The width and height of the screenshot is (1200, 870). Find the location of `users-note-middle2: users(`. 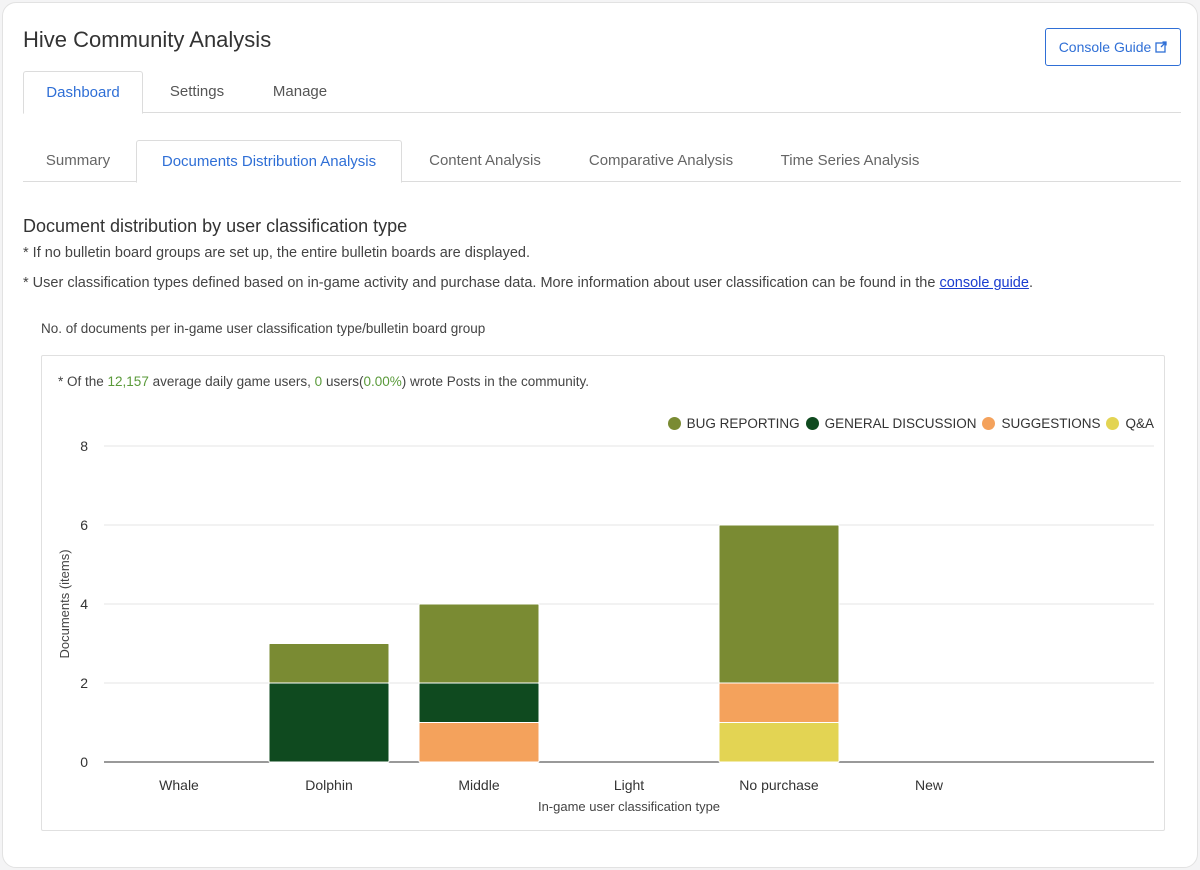

users-note-middle2: users( is located at coordinates (343, 381).